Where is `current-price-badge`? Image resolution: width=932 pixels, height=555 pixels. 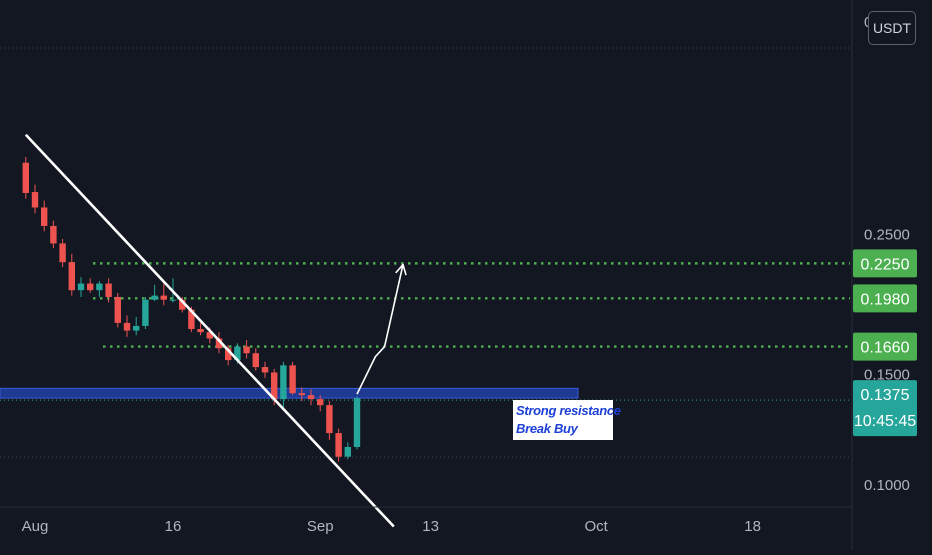
current-price-badge is located at coordinates (885, 408).